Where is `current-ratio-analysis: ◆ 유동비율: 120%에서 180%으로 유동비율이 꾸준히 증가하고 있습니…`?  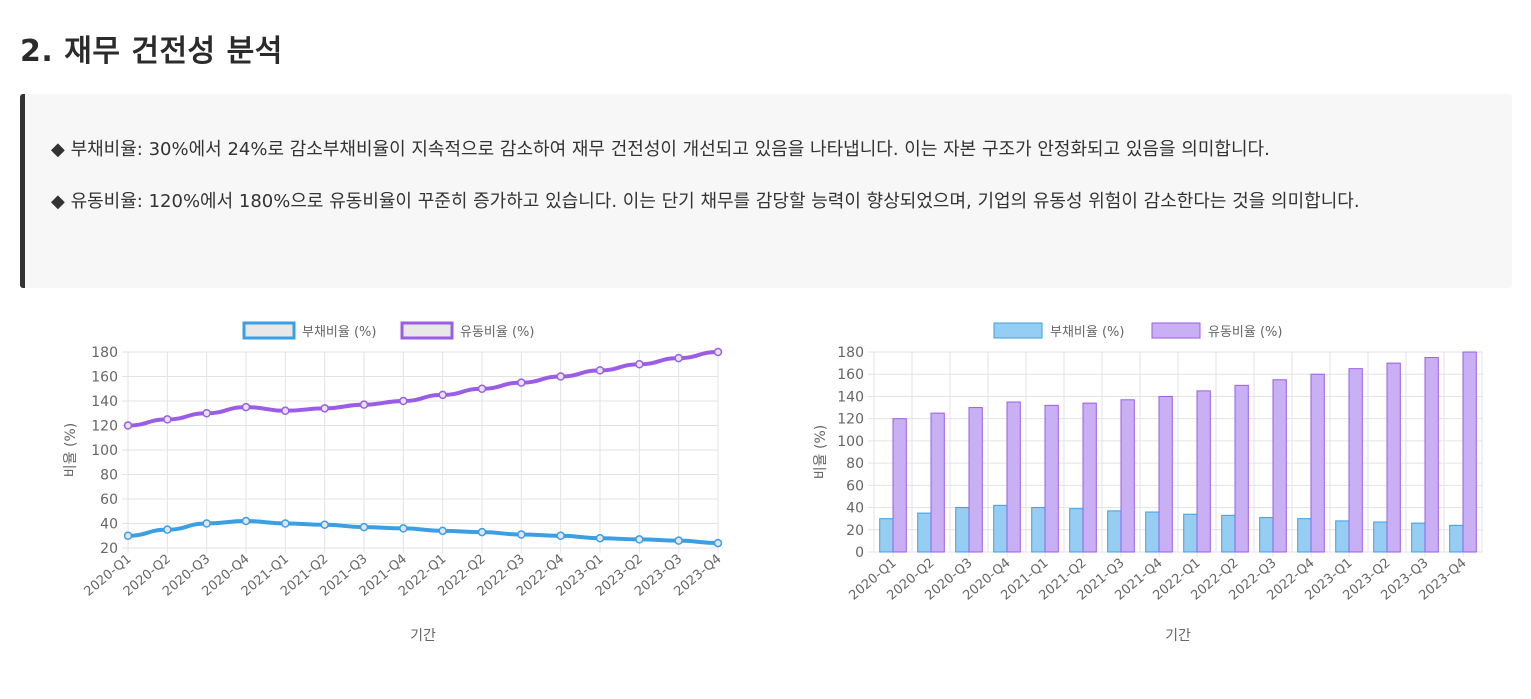
current-ratio-analysis: ◆ 유동비율: 120%에서 180%으로 유동비율이 꾸준히 증가하고 있습니… is located at coordinates (705, 201).